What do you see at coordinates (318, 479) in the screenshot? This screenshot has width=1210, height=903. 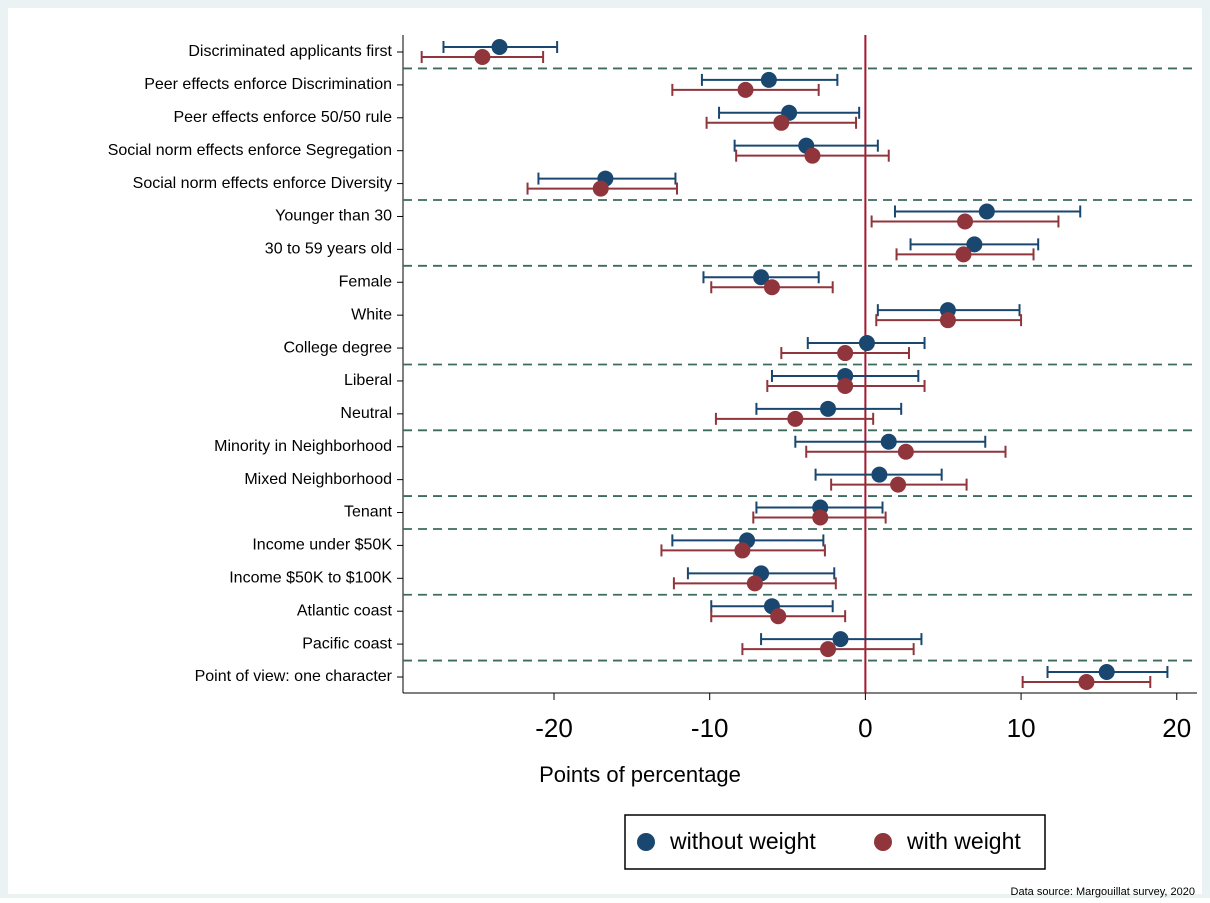 I see `y-tick-label: Mixed Neighborhood` at bounding box center [318, 479].